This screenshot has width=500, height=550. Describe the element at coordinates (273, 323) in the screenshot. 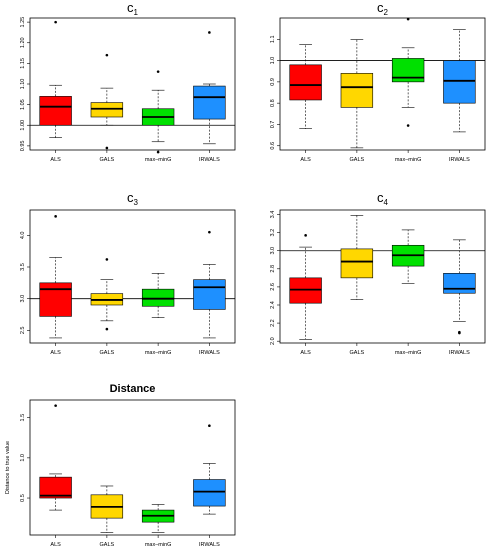

I see `y-tick-label: 2.2` at that location.